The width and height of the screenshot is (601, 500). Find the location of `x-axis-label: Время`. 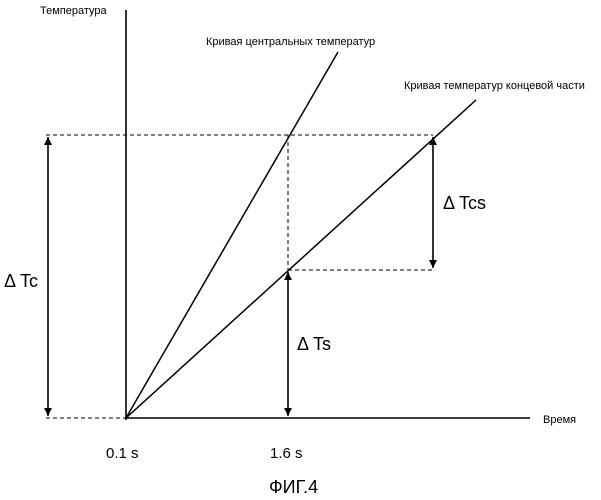

x-axis-label: Время is located at coordinates (559, 420).